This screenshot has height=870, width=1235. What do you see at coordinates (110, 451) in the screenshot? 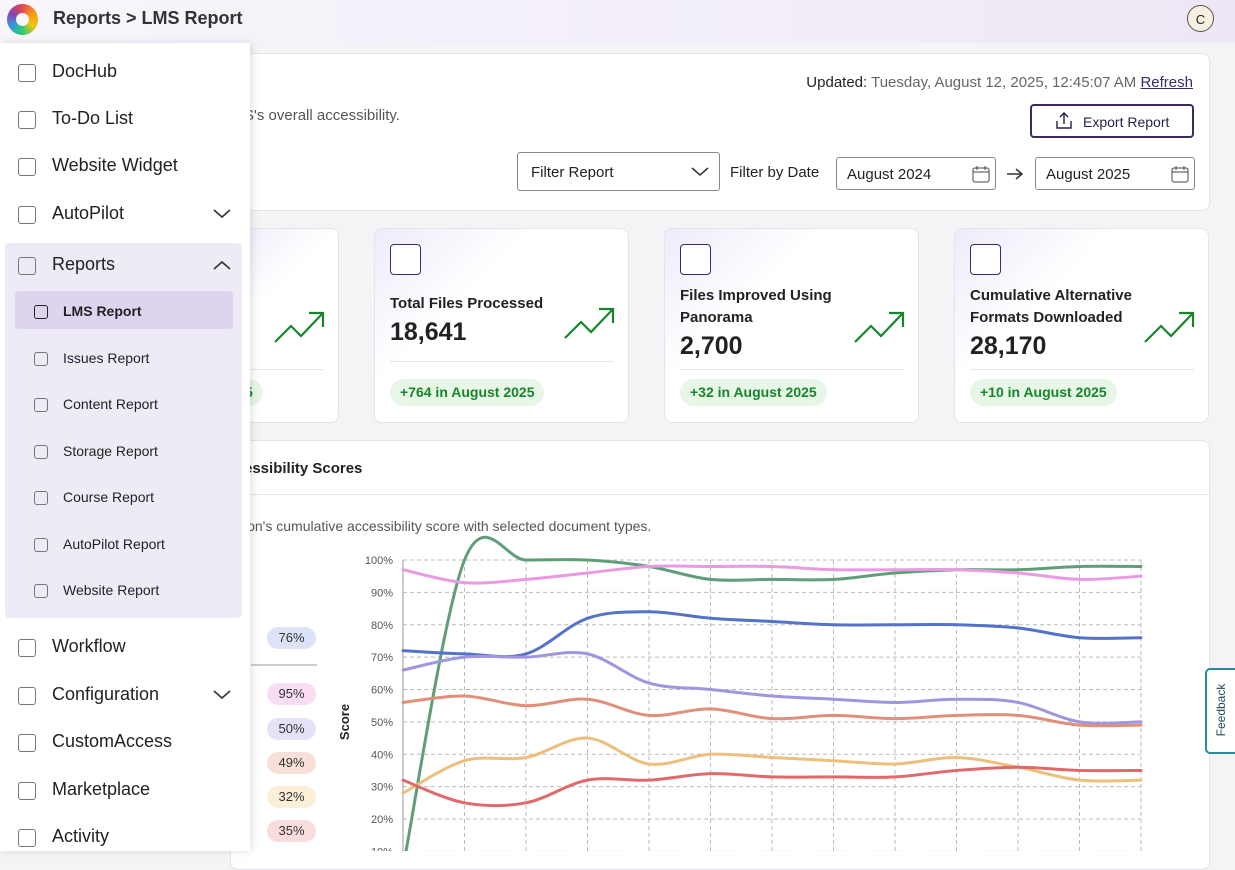
I see `nav-label: Storage Report` at bounding box center [110, 451].